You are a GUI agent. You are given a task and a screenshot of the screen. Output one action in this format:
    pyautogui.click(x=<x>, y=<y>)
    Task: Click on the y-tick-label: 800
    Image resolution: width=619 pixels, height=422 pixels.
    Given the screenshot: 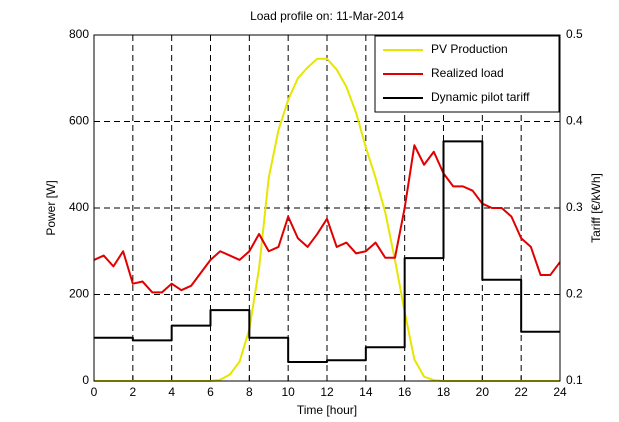 What is the action you would take?
    pyautogui.click(x=79, y=34)
    